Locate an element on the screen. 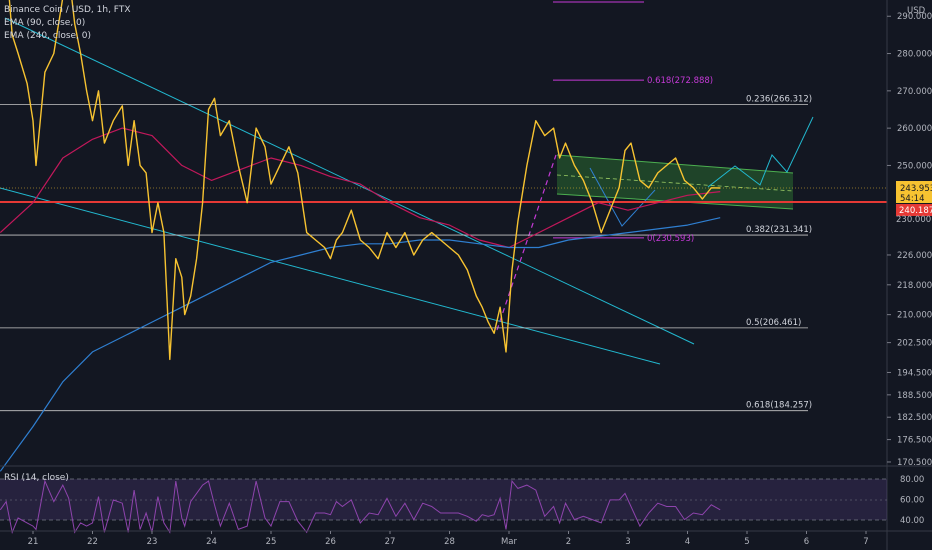  time-ticks: 21 22 23 24 25 26 27 28 Mar 2 3 4 5 6 7 is located at coordinates (448, 539).